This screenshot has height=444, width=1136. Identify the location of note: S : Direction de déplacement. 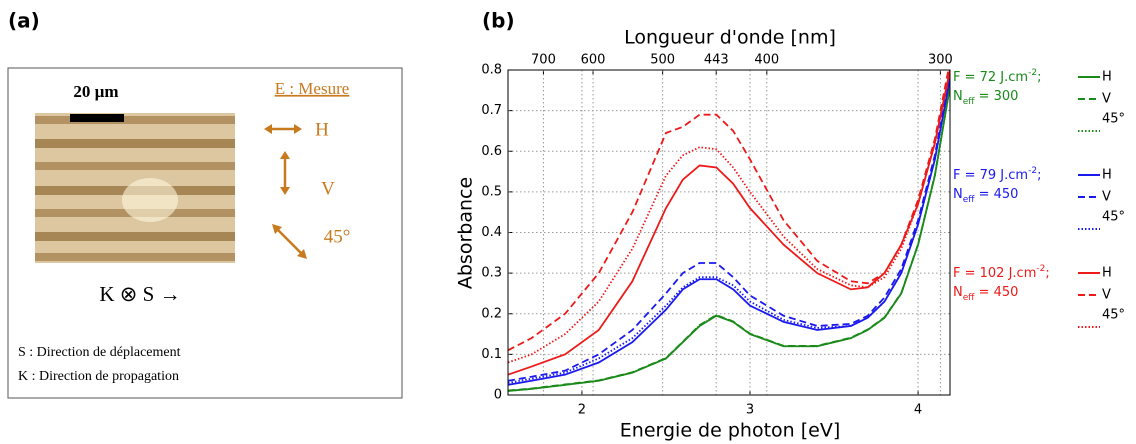
(99, 352).